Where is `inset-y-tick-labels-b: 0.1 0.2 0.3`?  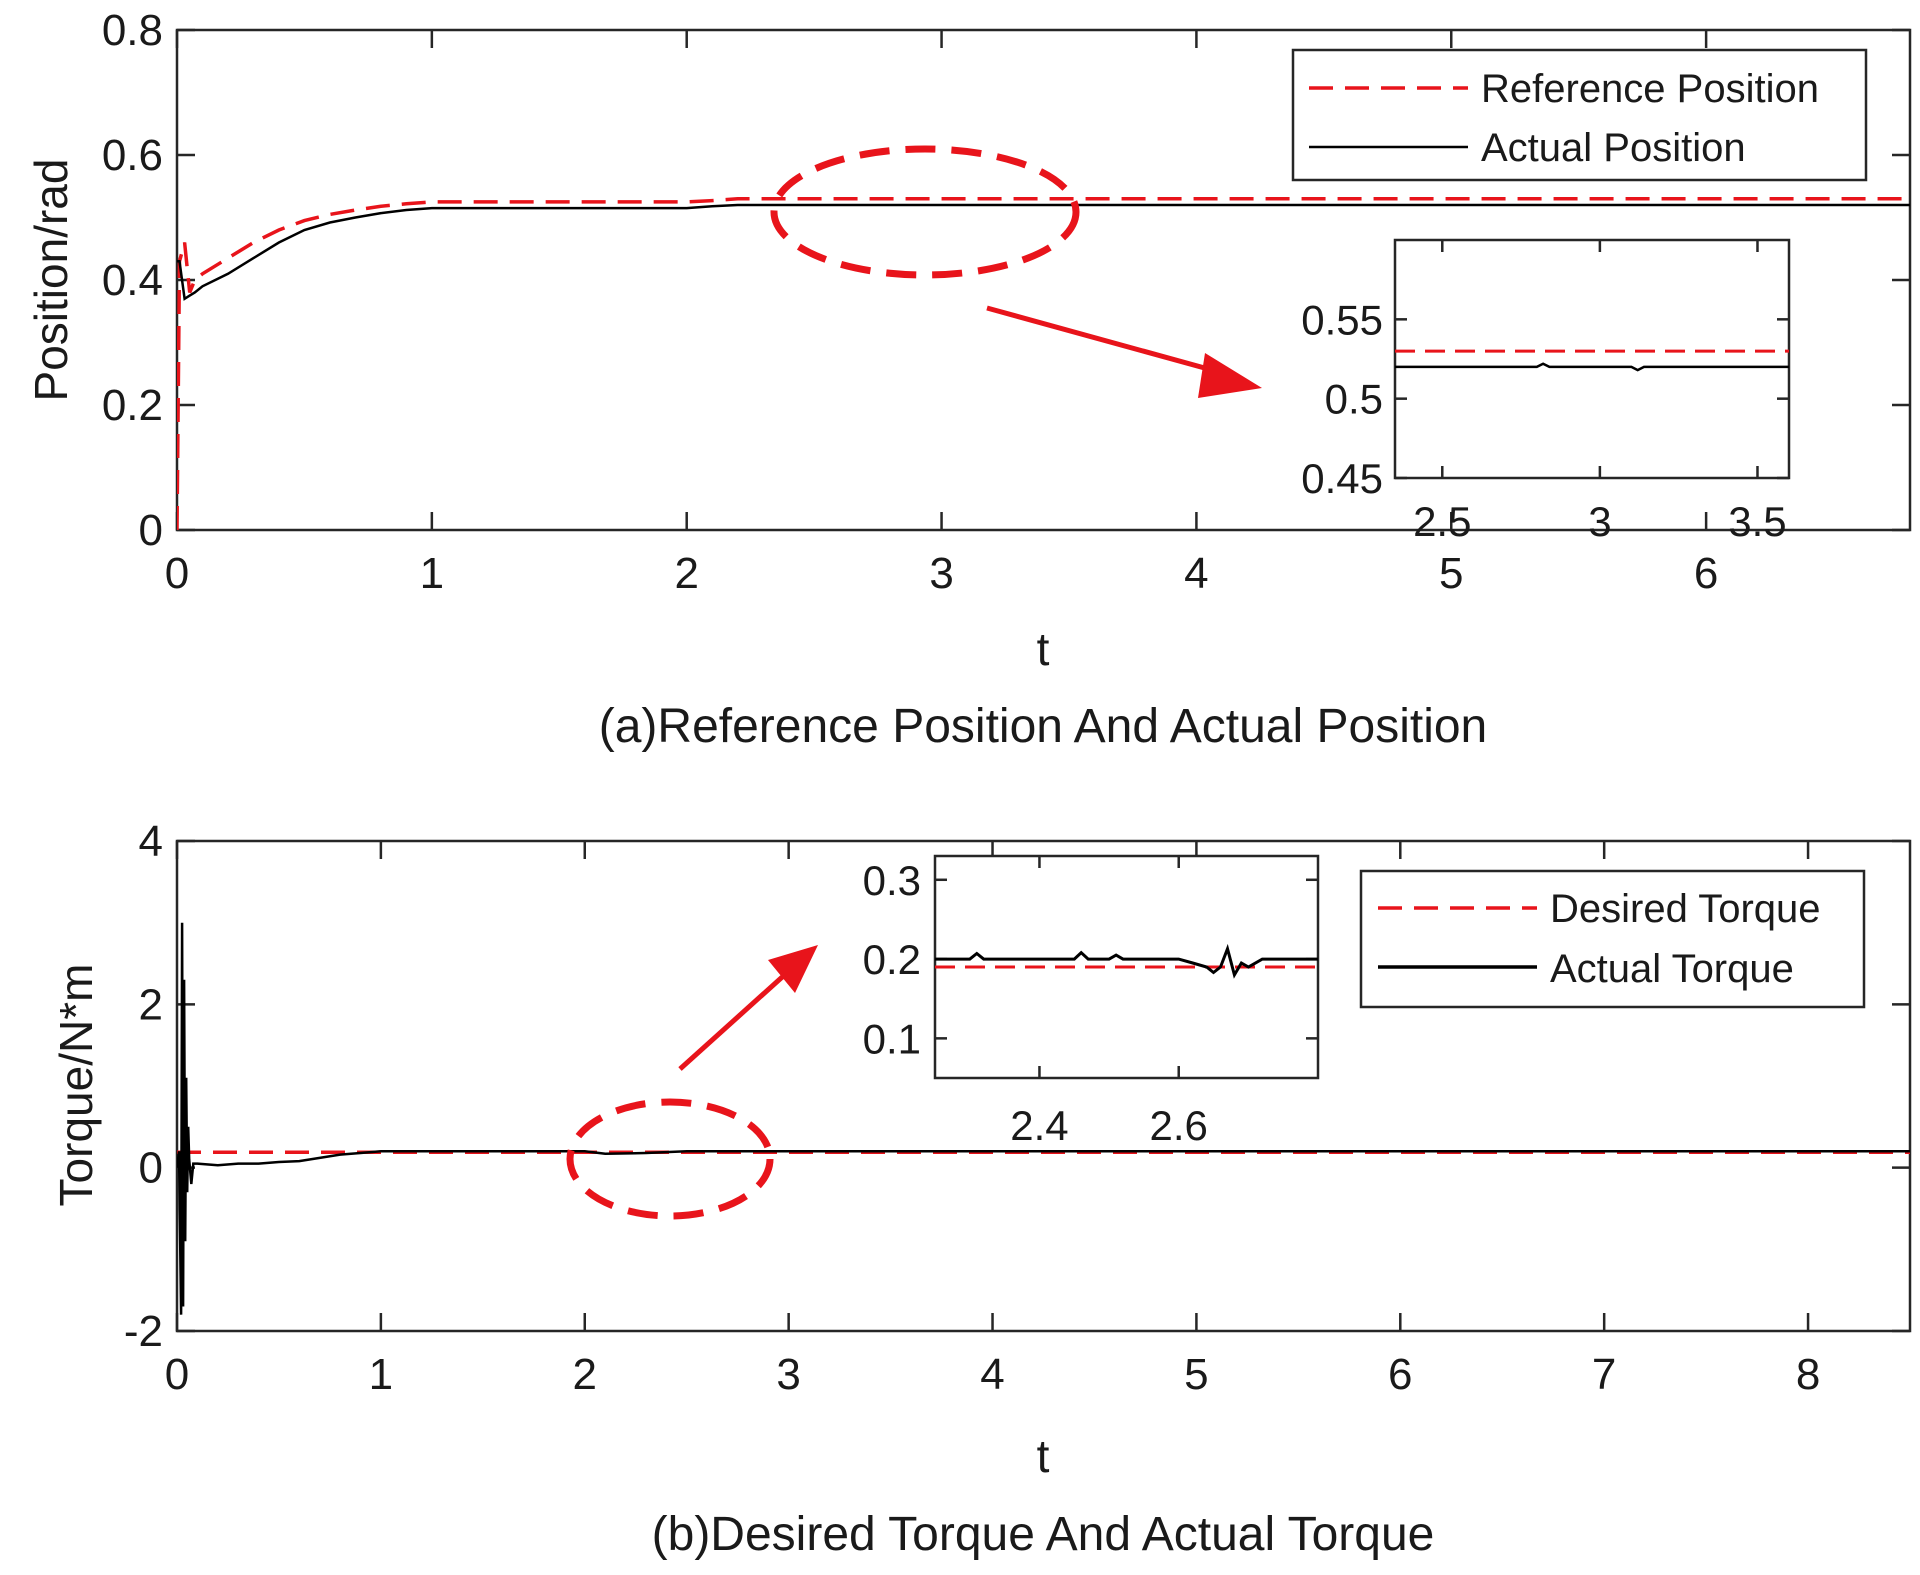 inset-y-tick-labels-b: 0.1 0.2 0.3 is located at coordinates (892, 960).